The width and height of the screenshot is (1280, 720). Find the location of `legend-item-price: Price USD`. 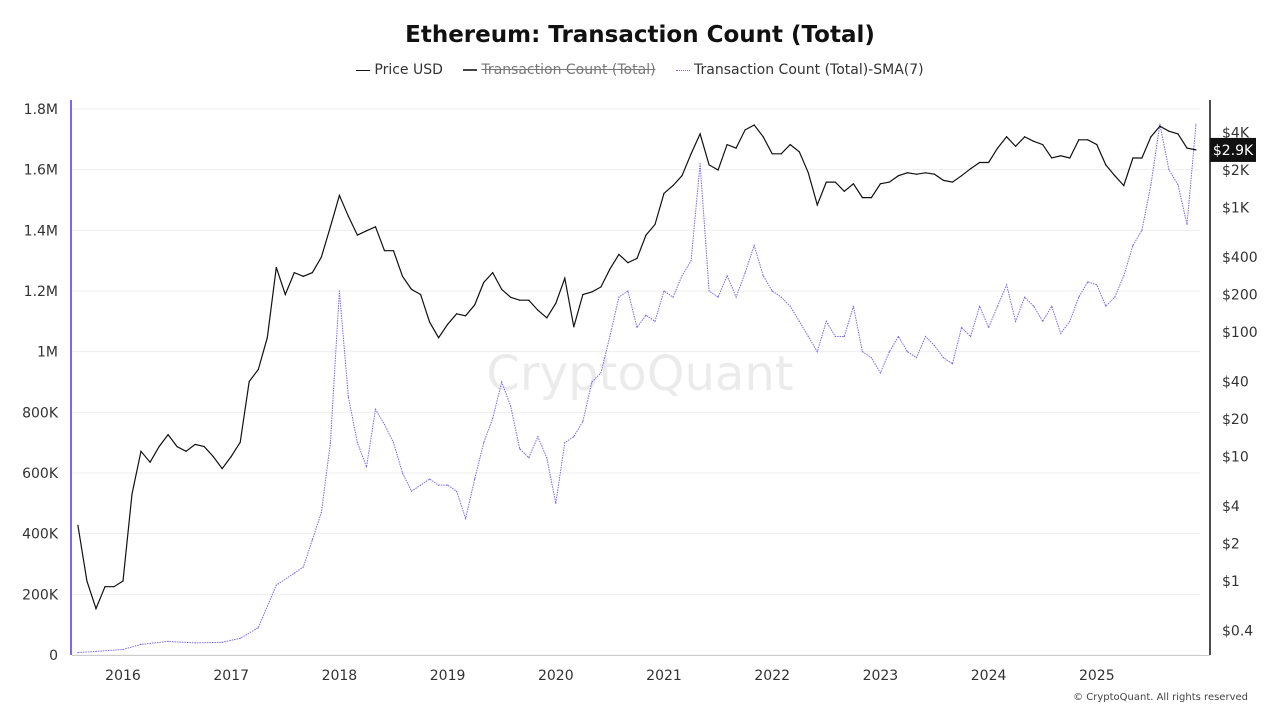

legend-item-price: Price USD is located at coordinates (399, 70).